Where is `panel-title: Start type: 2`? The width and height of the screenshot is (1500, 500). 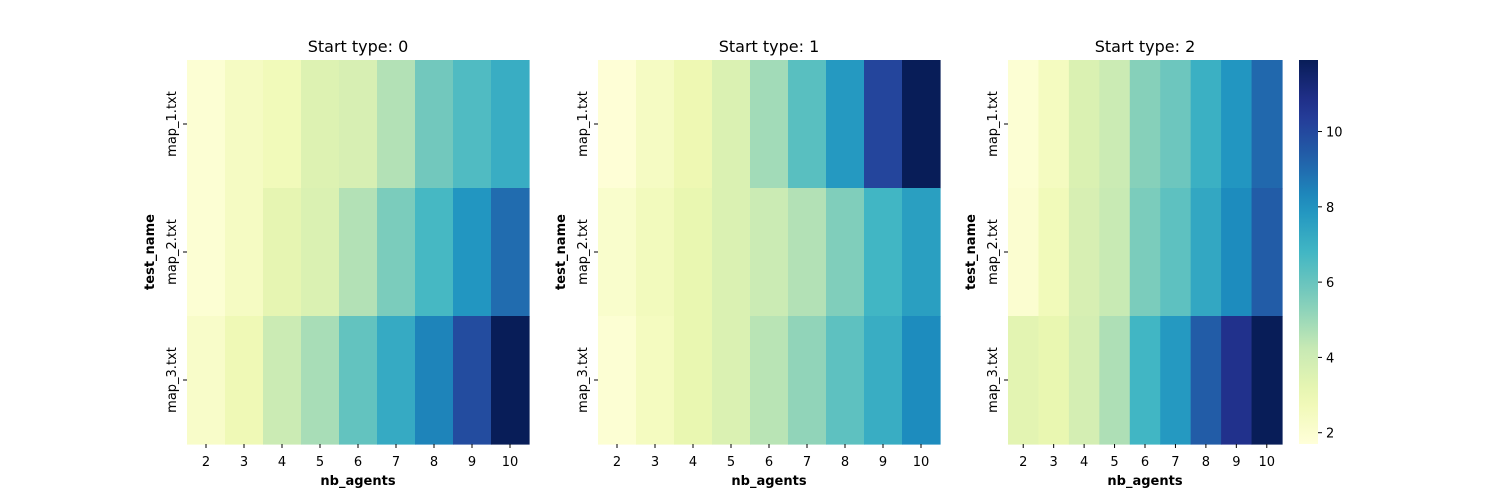
panel-title: Start type: 2 is located at coordinates (1145, 46).